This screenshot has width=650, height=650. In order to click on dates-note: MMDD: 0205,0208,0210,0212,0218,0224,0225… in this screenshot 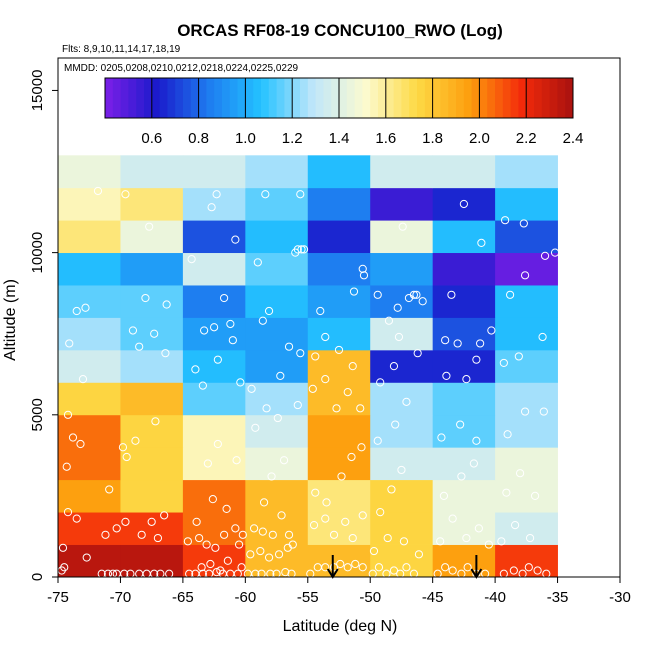, I will do `click(181, 68)`.